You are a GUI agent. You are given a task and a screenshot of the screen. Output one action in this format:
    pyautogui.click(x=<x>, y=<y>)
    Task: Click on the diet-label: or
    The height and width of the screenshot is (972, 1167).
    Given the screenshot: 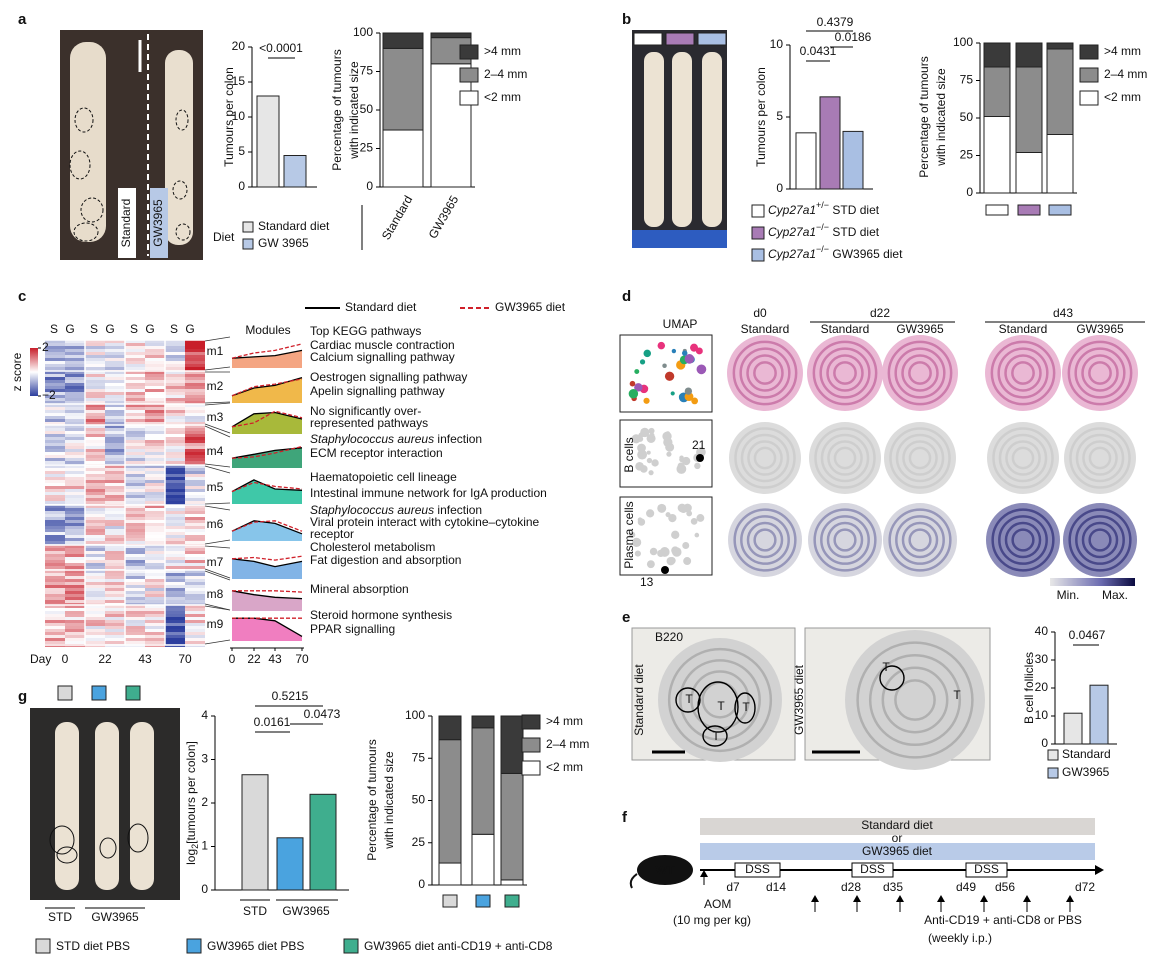 What is the action you would take?
    pyautogui.click(x=897, y=838)
    